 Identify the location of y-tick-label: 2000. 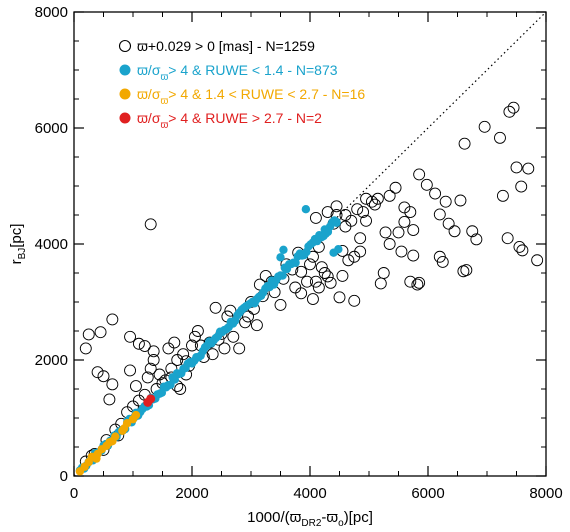
(51, 360).